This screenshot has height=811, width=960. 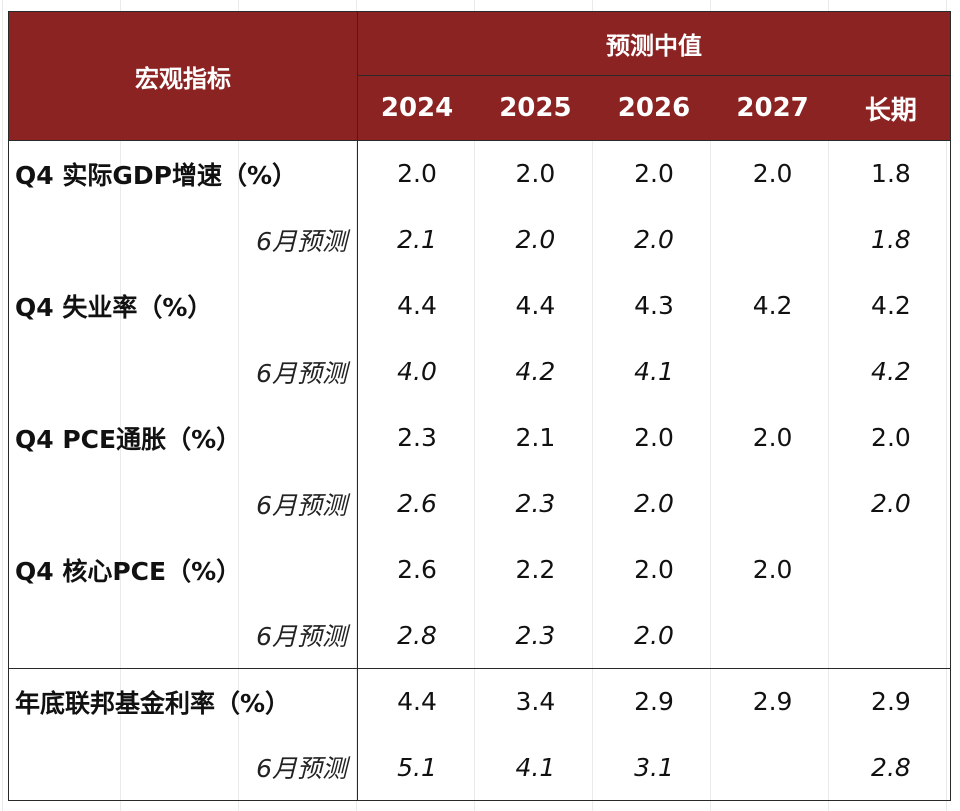 What do you see at coordinates (479, 371) in the screenshot?
I see `table-row-unemployment-june: 6月预测 4.0 4.2 4.1 4.2` at bounding box center [479, 371].